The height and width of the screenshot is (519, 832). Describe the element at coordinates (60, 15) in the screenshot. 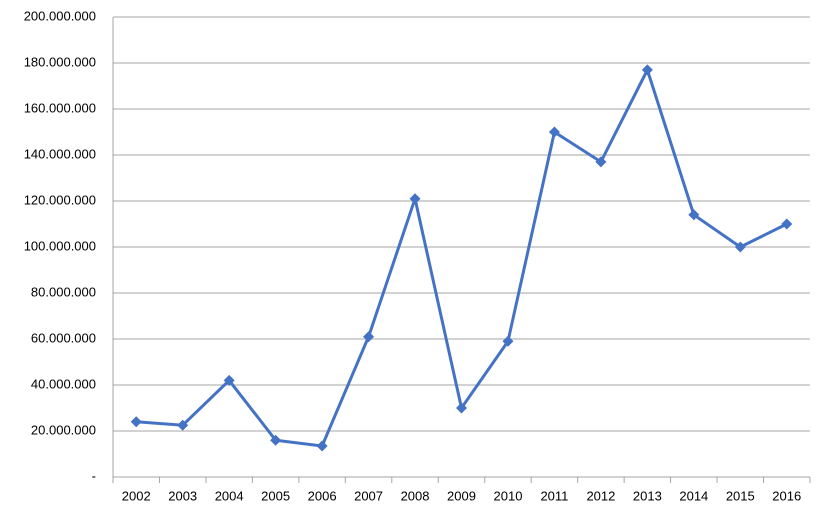

I see `y-tick-label: 200.000.000` at that location.